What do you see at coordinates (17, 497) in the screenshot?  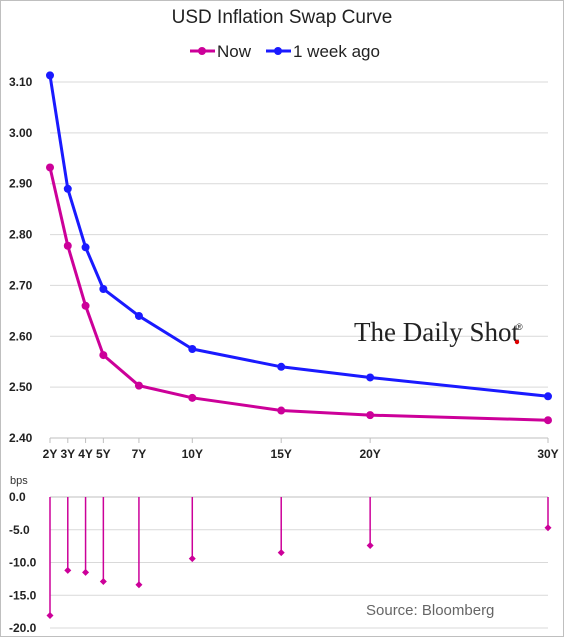 I see `bottom-y-tick-label: 0.0` at bounding box center [17, 497].